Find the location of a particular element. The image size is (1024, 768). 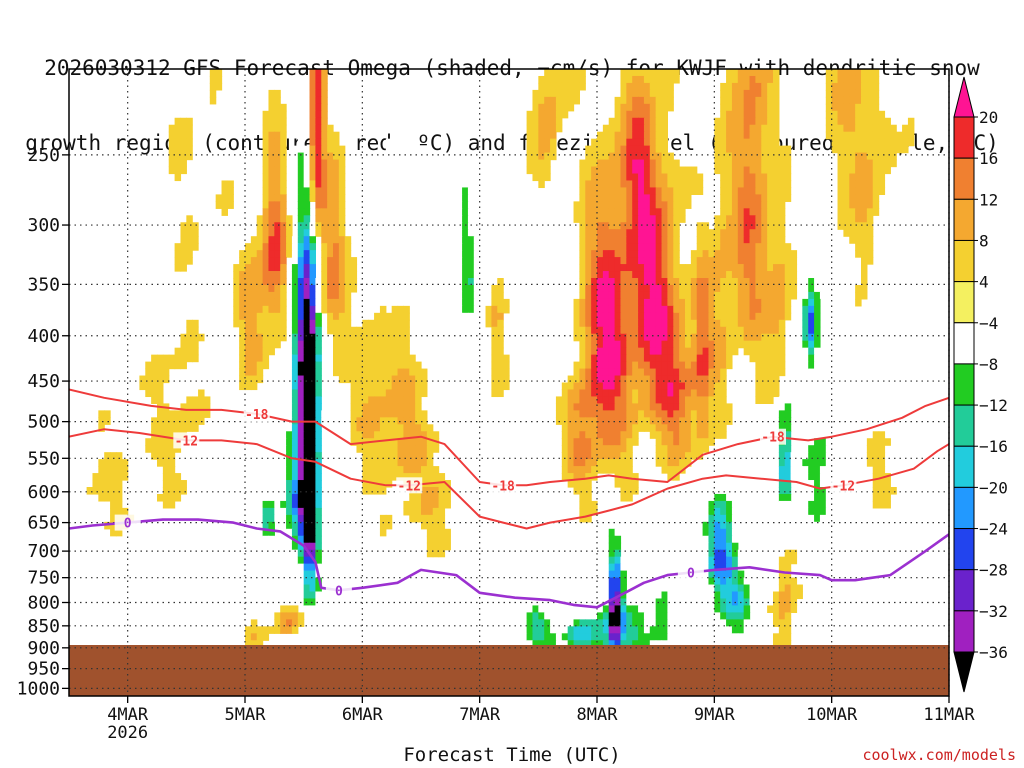

isotherm-minus12-line is located at coordinates (509, 479).